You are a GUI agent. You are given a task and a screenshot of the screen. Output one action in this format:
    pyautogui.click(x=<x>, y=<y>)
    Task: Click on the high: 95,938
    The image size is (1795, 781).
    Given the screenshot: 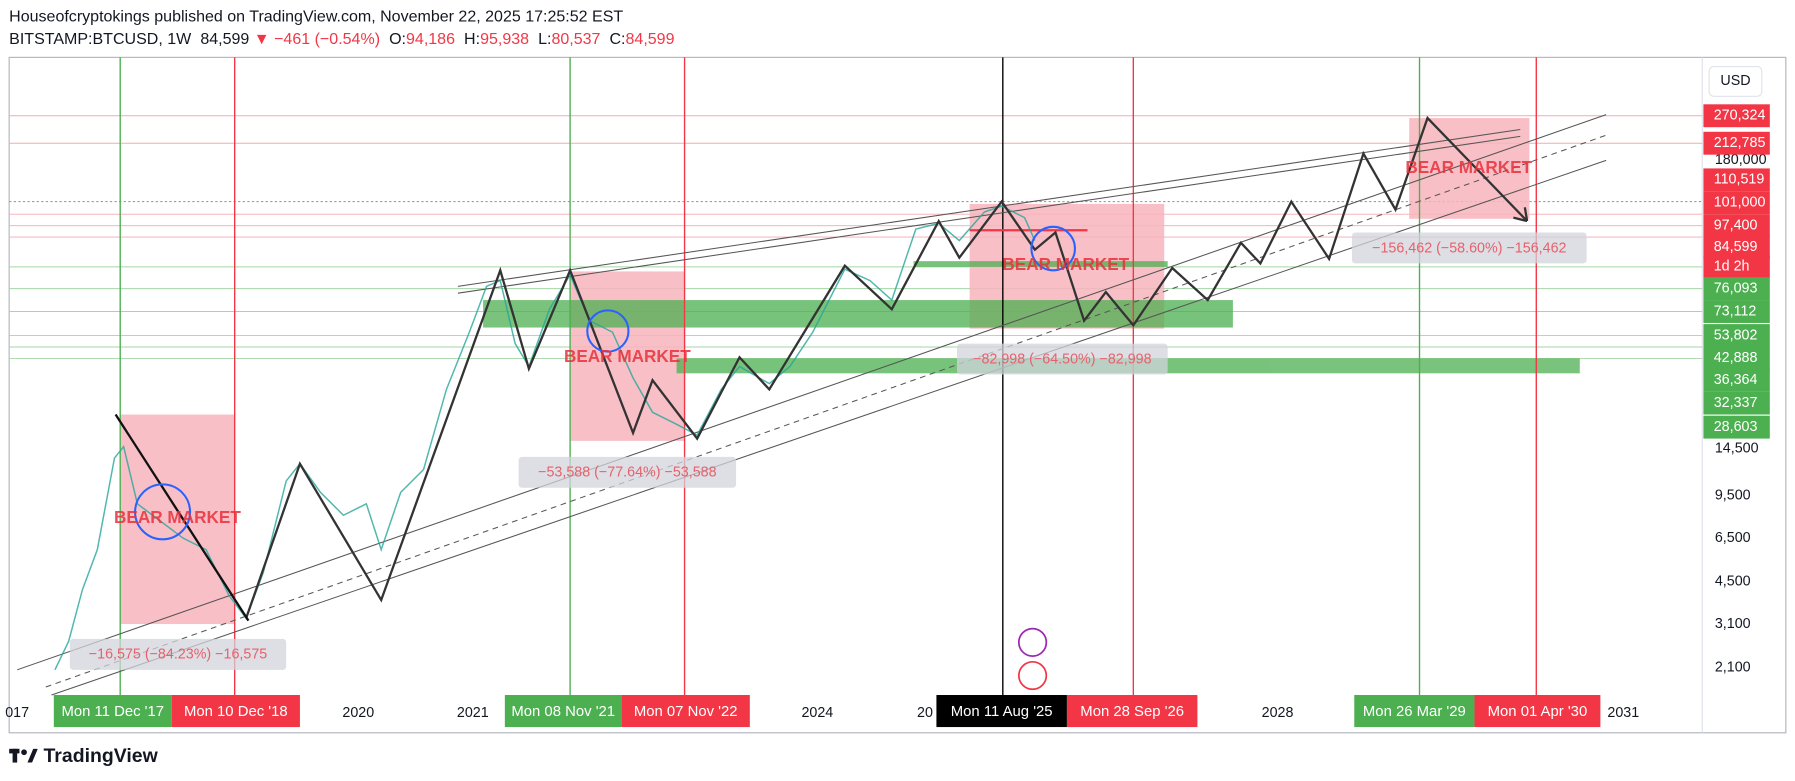 What is the action you would take?
    pyautogui.click(x=504, y=39)
    